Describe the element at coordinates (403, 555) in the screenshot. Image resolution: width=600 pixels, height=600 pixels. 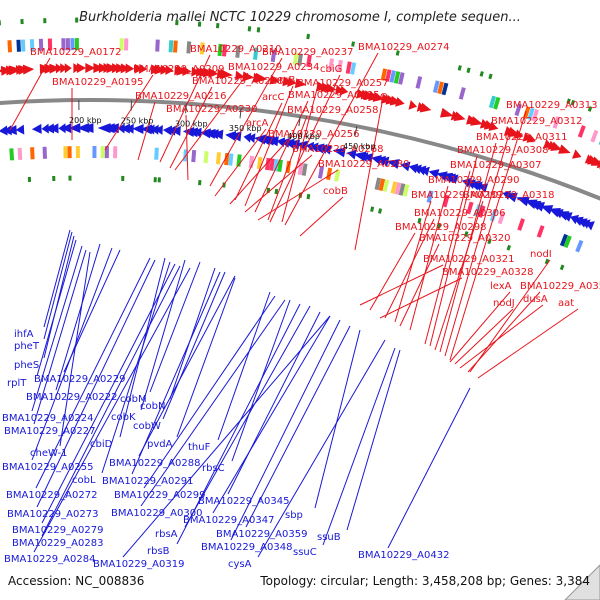
I see `reverse-gene-label: BMA10229_A0432` at that location.